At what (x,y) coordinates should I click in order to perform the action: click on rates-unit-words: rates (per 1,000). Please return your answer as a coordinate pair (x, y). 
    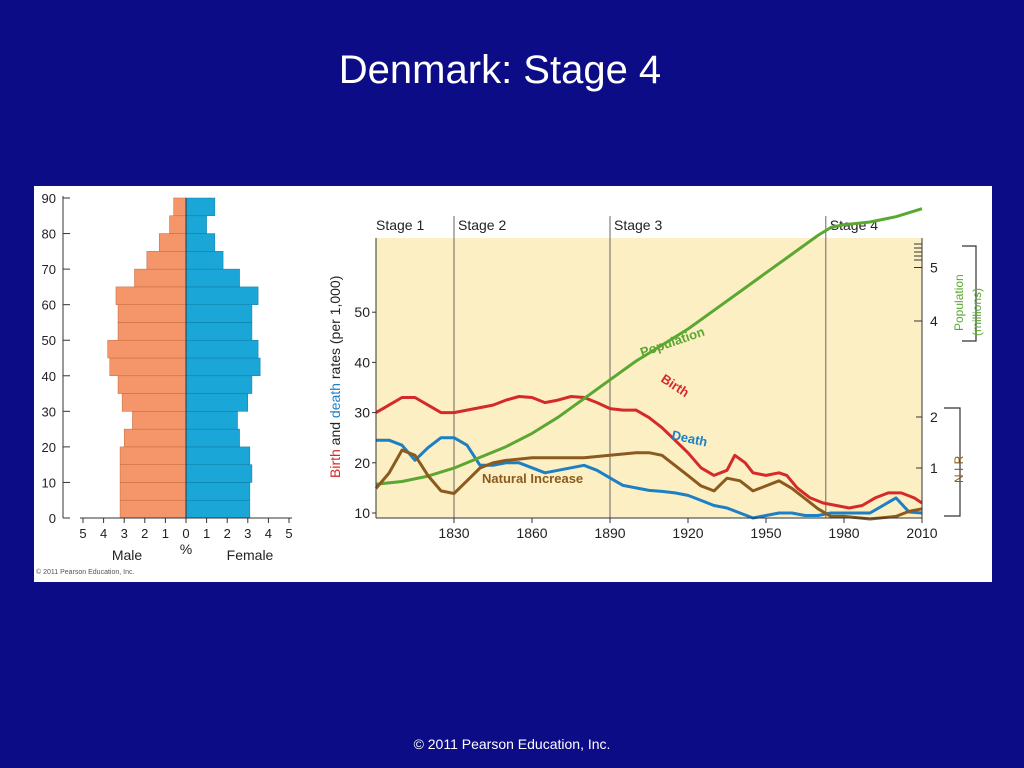
    Looking at the image, I should click on (335, 329).